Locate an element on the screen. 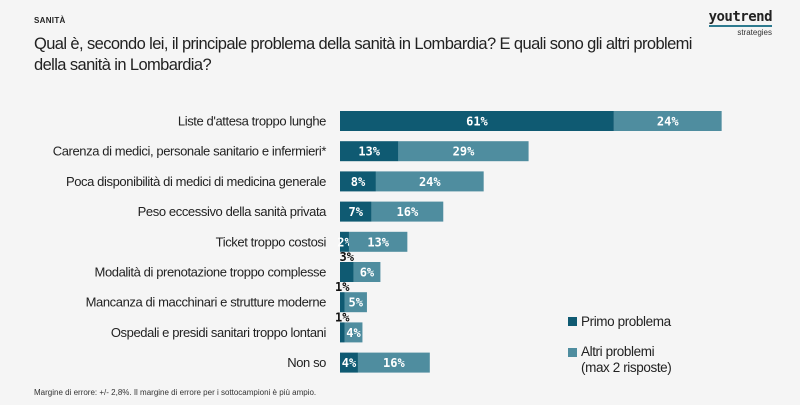 The height and width of the screenshot is (405, 800). logo: youtrend strategies is located at coordinates (740, 23).